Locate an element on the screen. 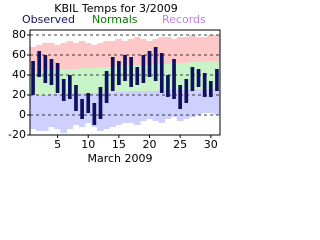 Image resolution: width=320 pixels, height=240 pixels. chart-title: KBIL Temps for 3/2009 is located at coordinates (116, 8).